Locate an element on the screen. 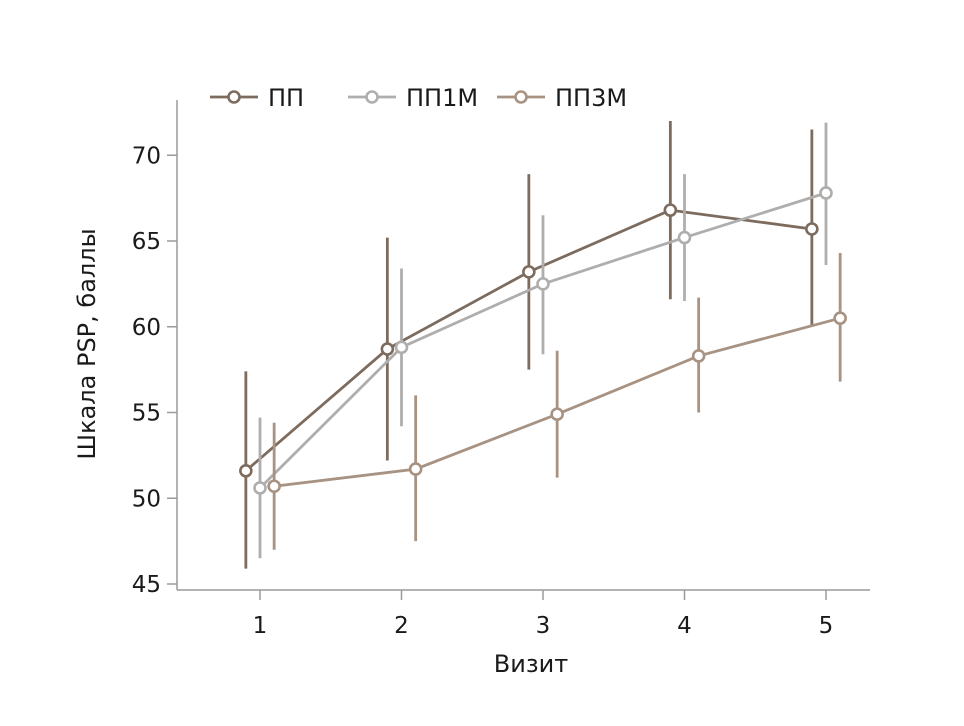  y-tick-label: 65 is located at coordinates (146, 242).